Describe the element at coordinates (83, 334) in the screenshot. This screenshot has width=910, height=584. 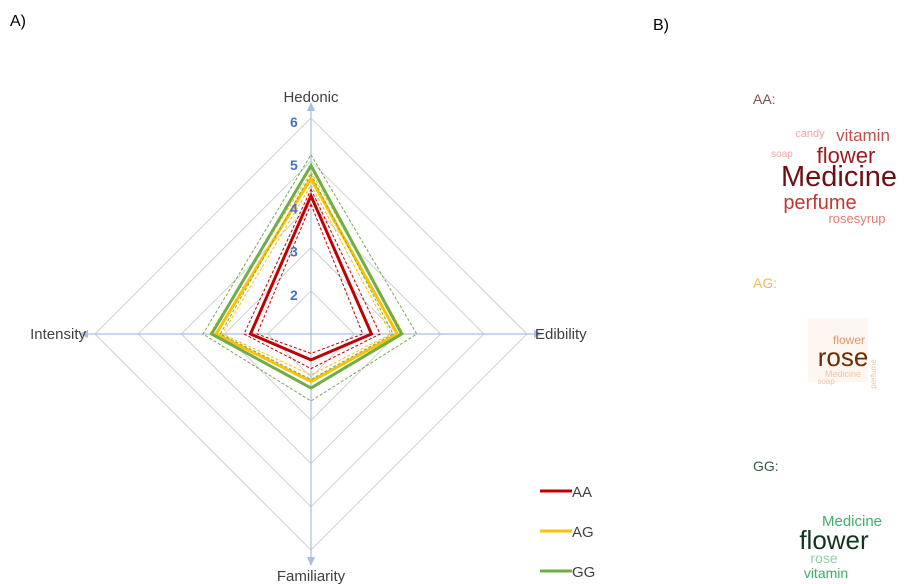
I see `axis-arrow-intensity` at that location.